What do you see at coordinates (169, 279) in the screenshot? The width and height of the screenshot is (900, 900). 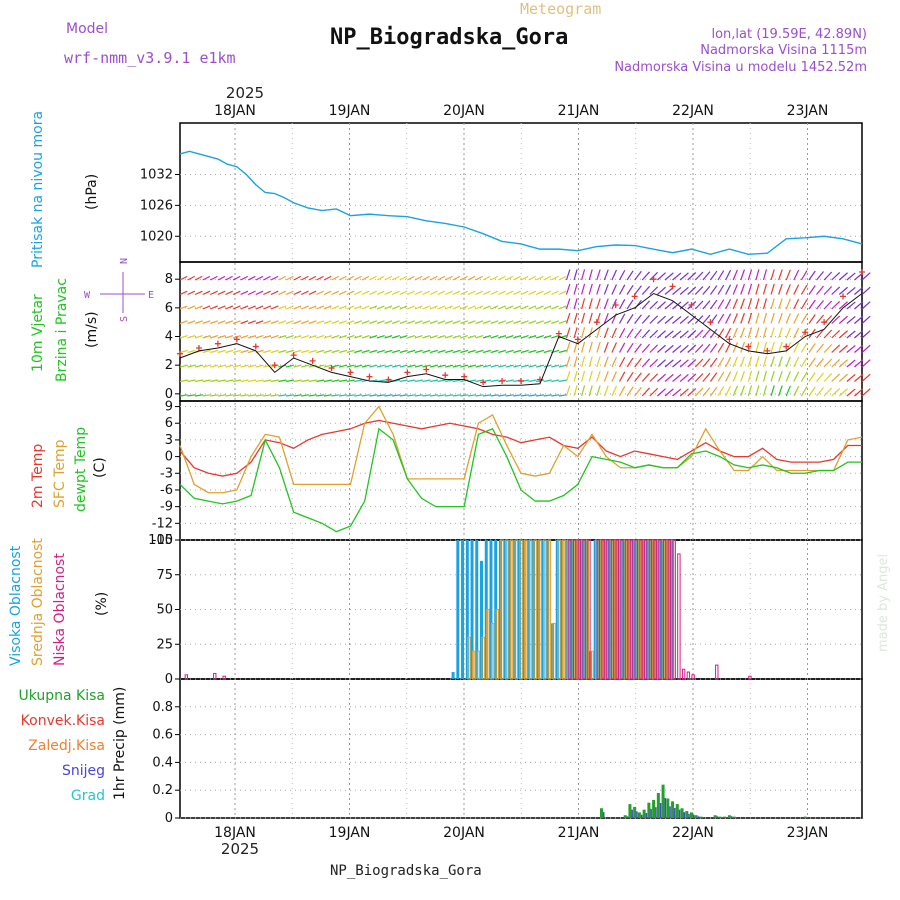 I see `wind-tick-label: 8` at bounding box center [169, 279].